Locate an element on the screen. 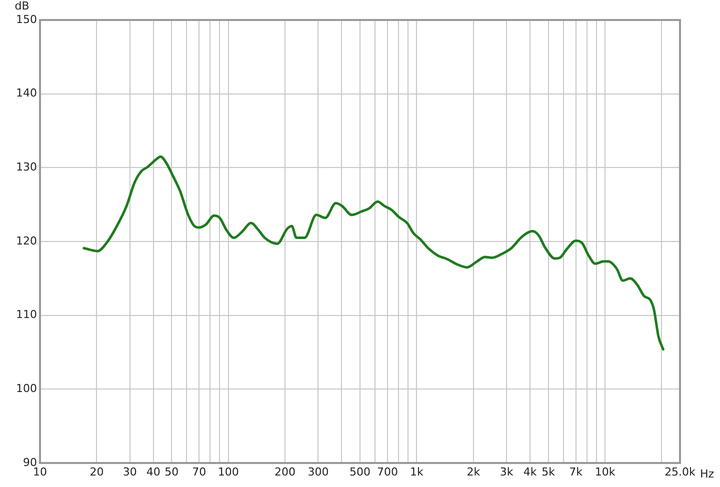  x-tick-label: 7k is located at coordinates (576, 471).